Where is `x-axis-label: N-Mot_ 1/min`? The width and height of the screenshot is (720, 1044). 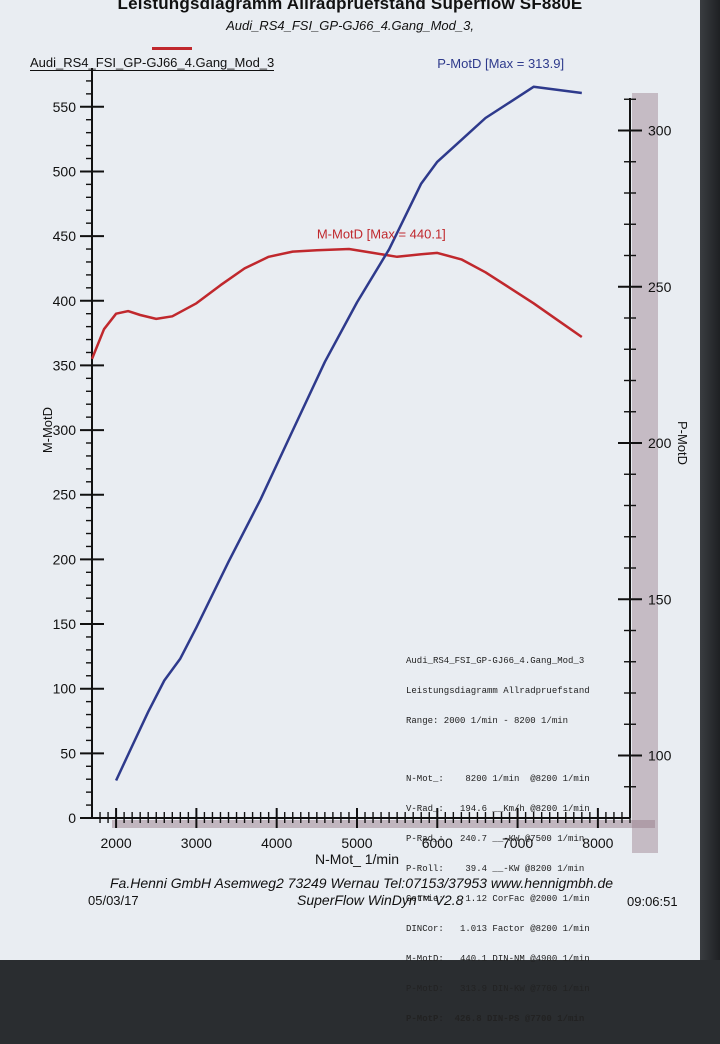 x-axis-label: N-Mot_ 1/min is located at coordinates (357, 859).